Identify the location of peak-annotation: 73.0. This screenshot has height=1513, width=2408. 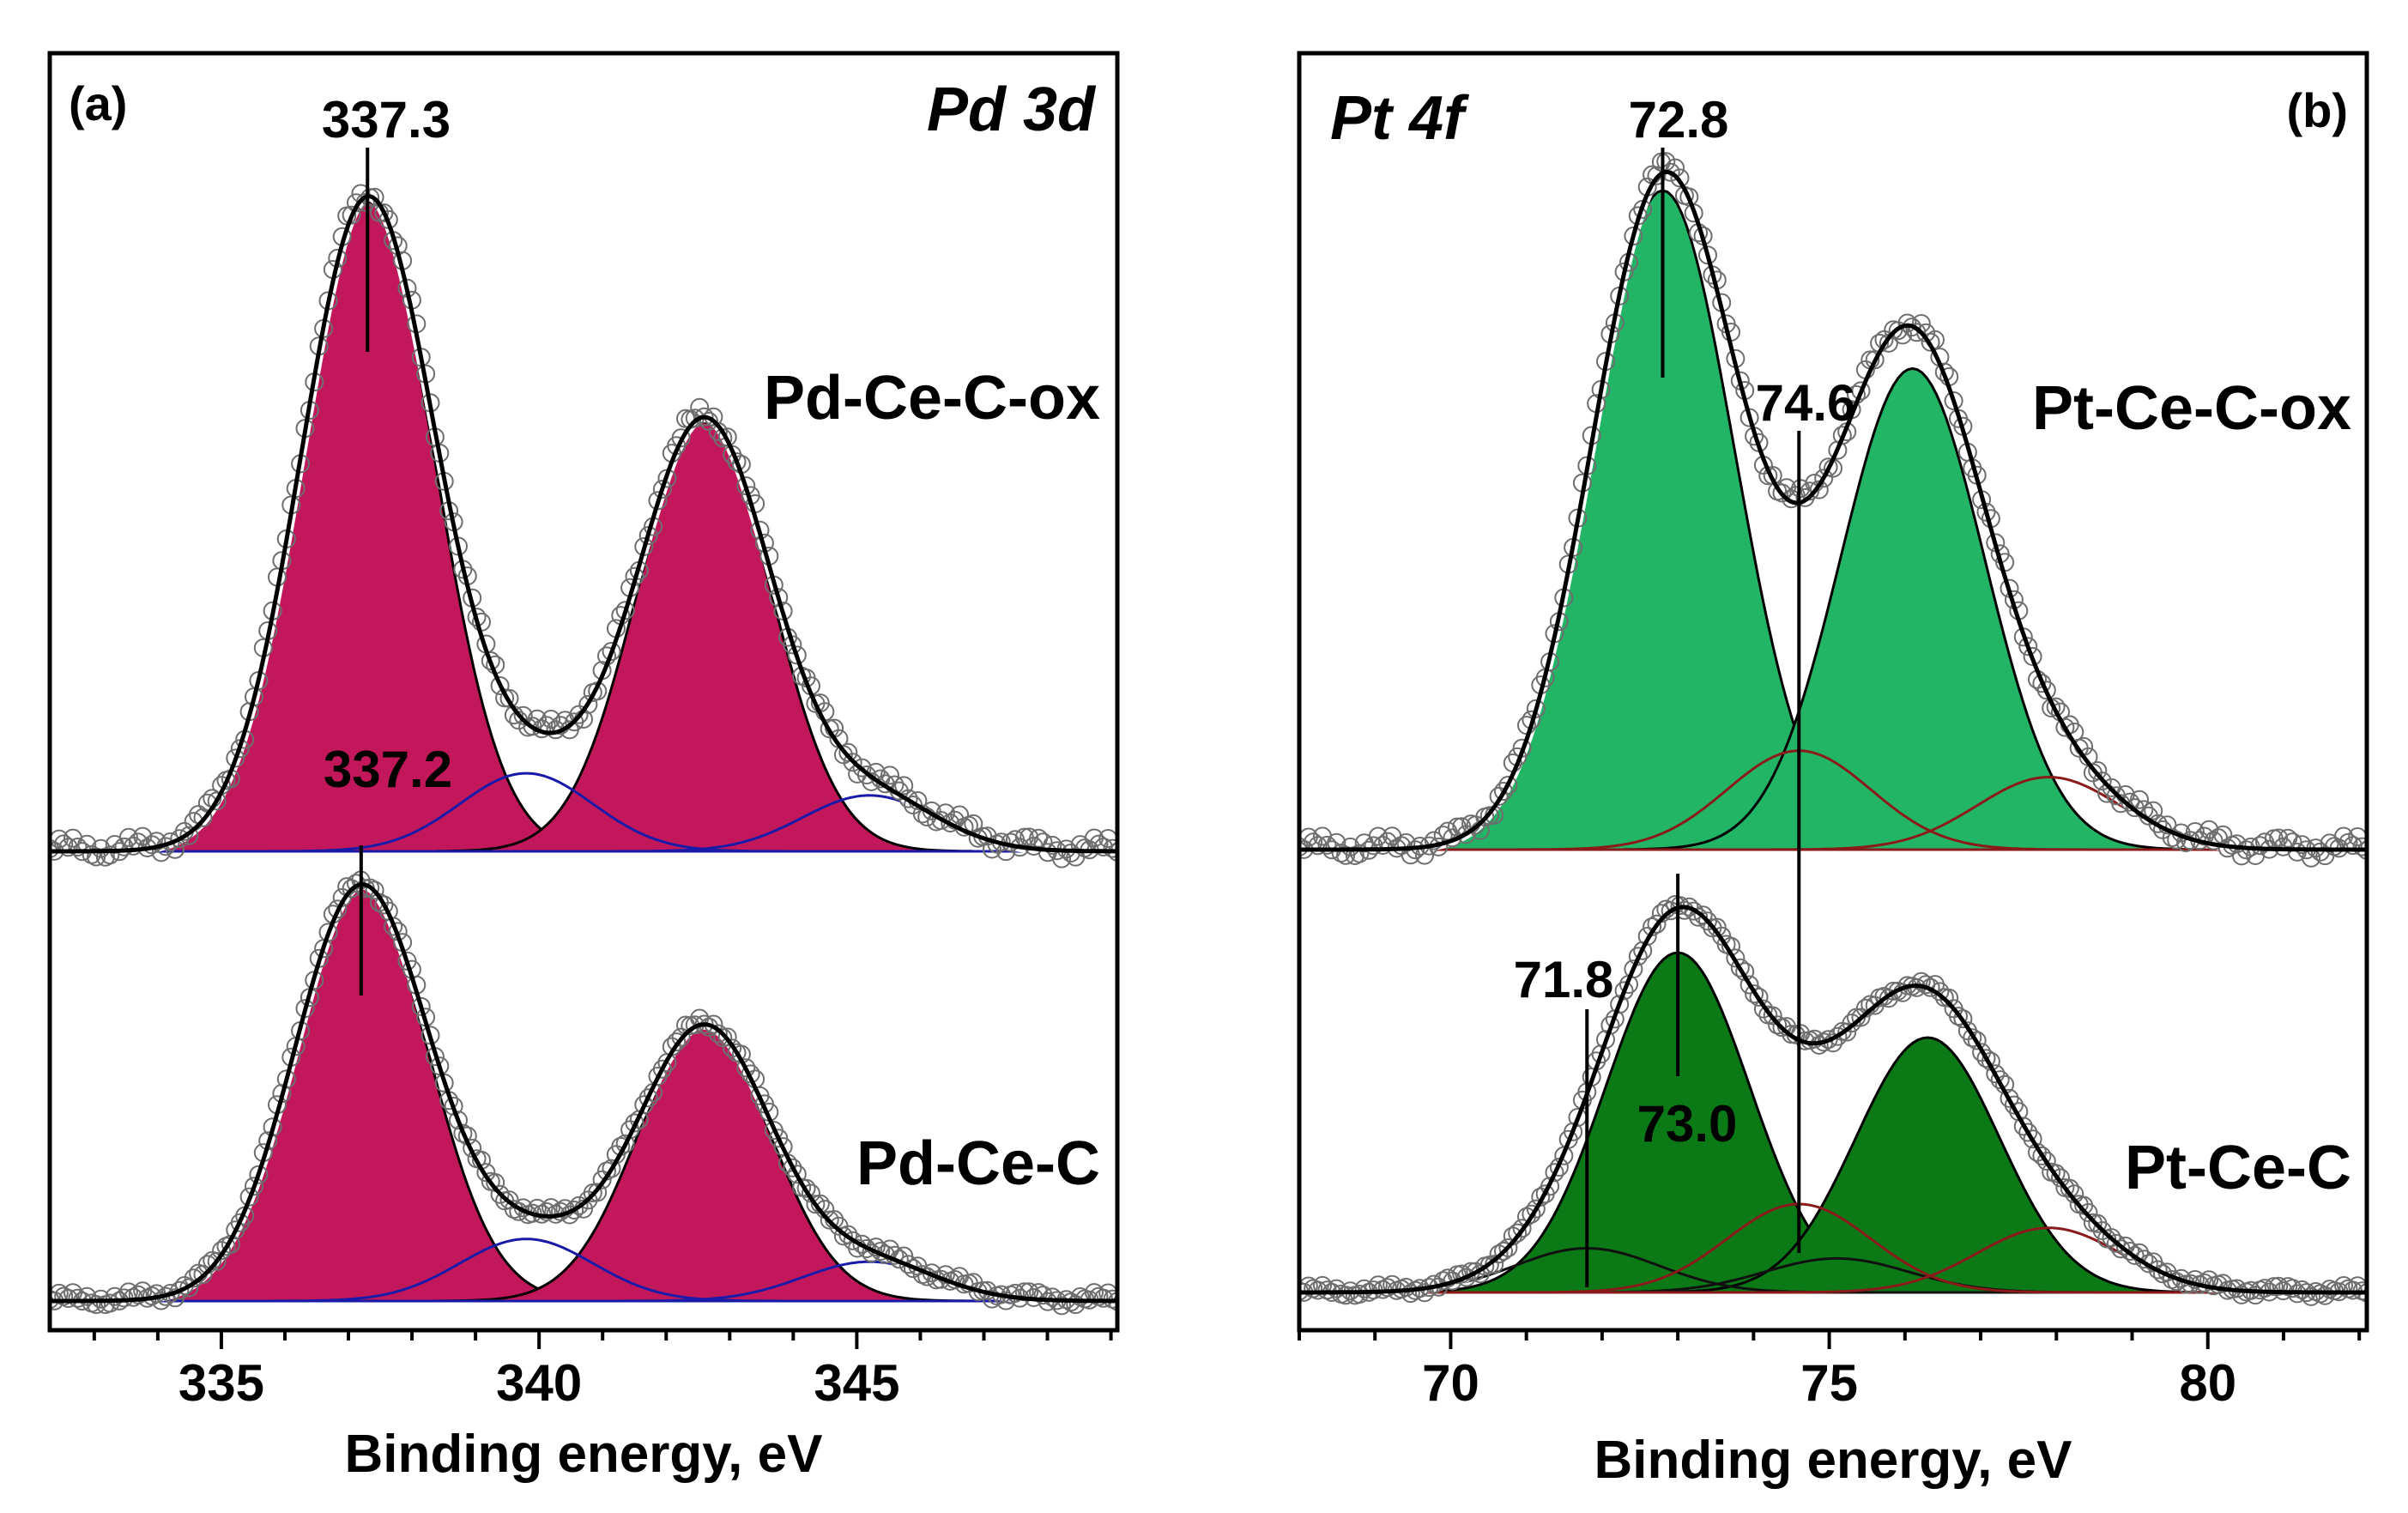
(1687, 1124).